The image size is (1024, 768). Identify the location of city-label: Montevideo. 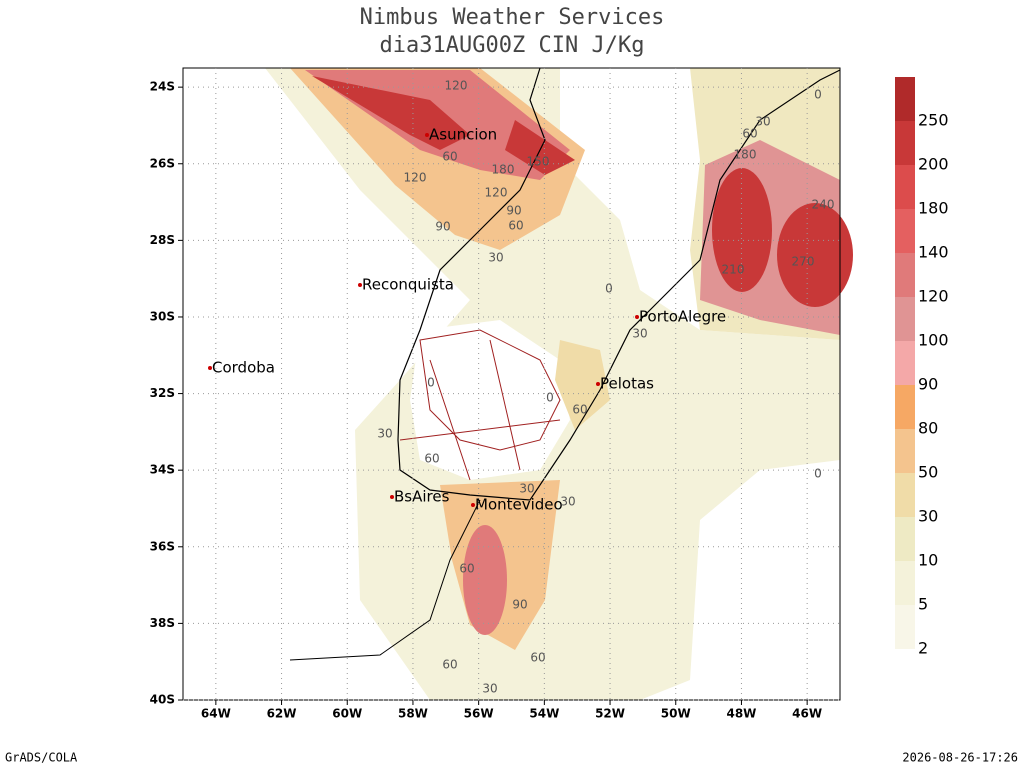
(519, 505).